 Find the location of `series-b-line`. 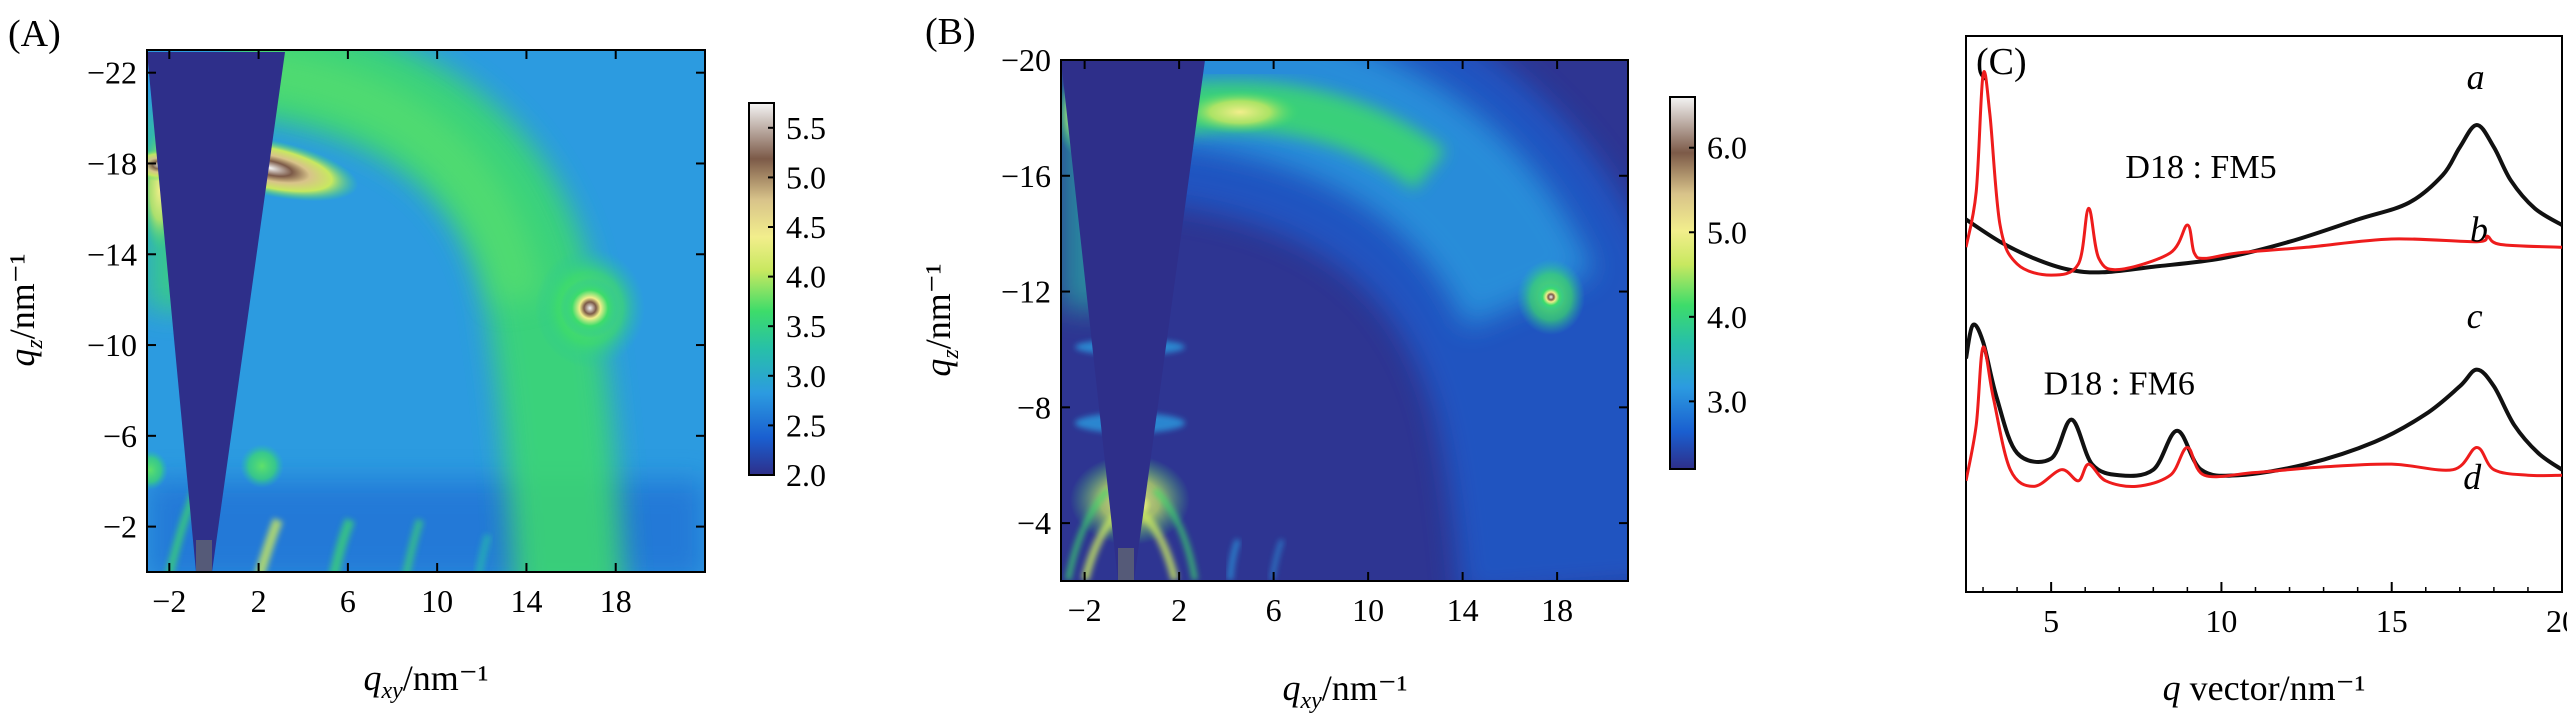

series-b-line is located at coordinates (2264, 173).